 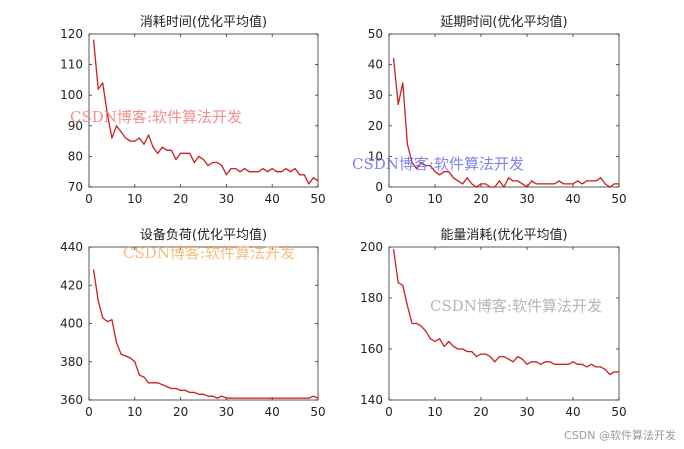 I want to click on x-tick-label: 40, so click(x=272, y=412).